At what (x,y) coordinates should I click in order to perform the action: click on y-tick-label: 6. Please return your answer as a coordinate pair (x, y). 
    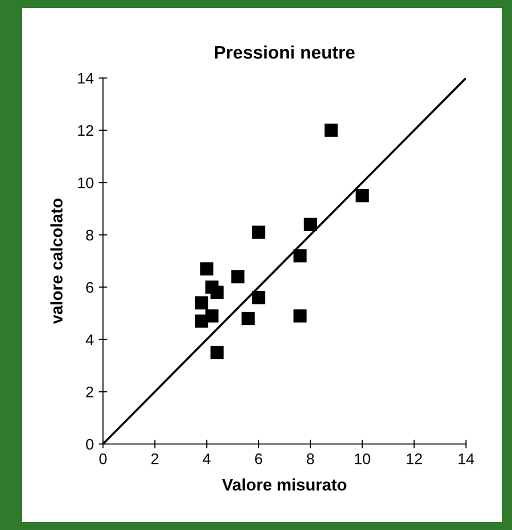
    Looking at the image, I should click on (90, 287).